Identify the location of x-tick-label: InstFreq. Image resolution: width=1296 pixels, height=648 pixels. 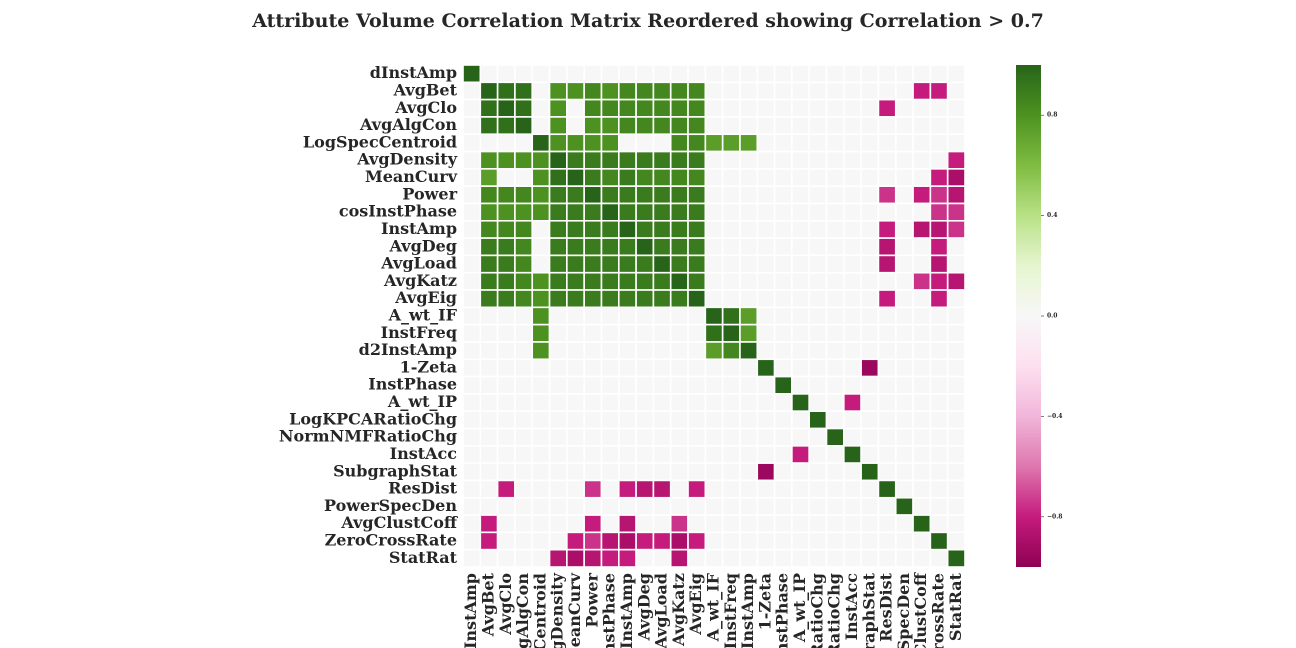
(730, 610).